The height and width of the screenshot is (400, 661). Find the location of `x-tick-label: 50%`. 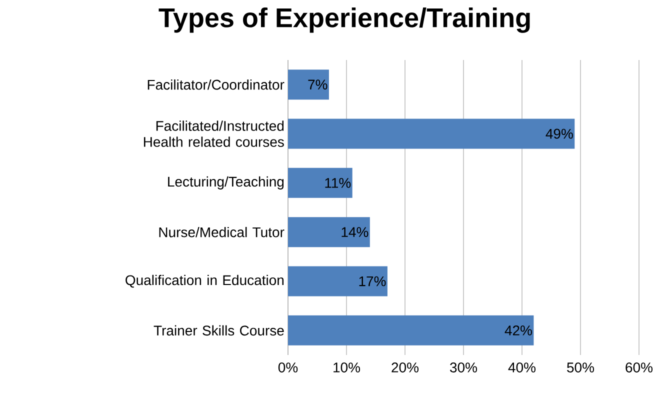

x-tick-label: 50% is located at coordinates (580, 367).